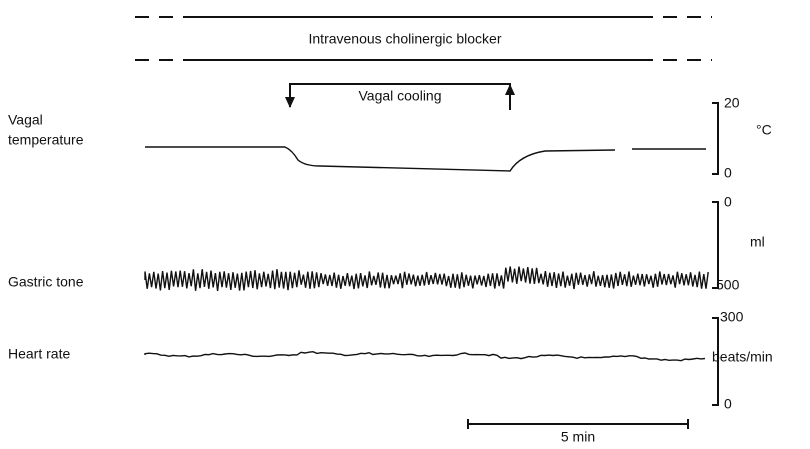 This screenshot has height=449, width=810. What do you see at coordinates (764, 130) in the screenshot?
I see `scale-unit: °C` at bounding box center [764, 130].